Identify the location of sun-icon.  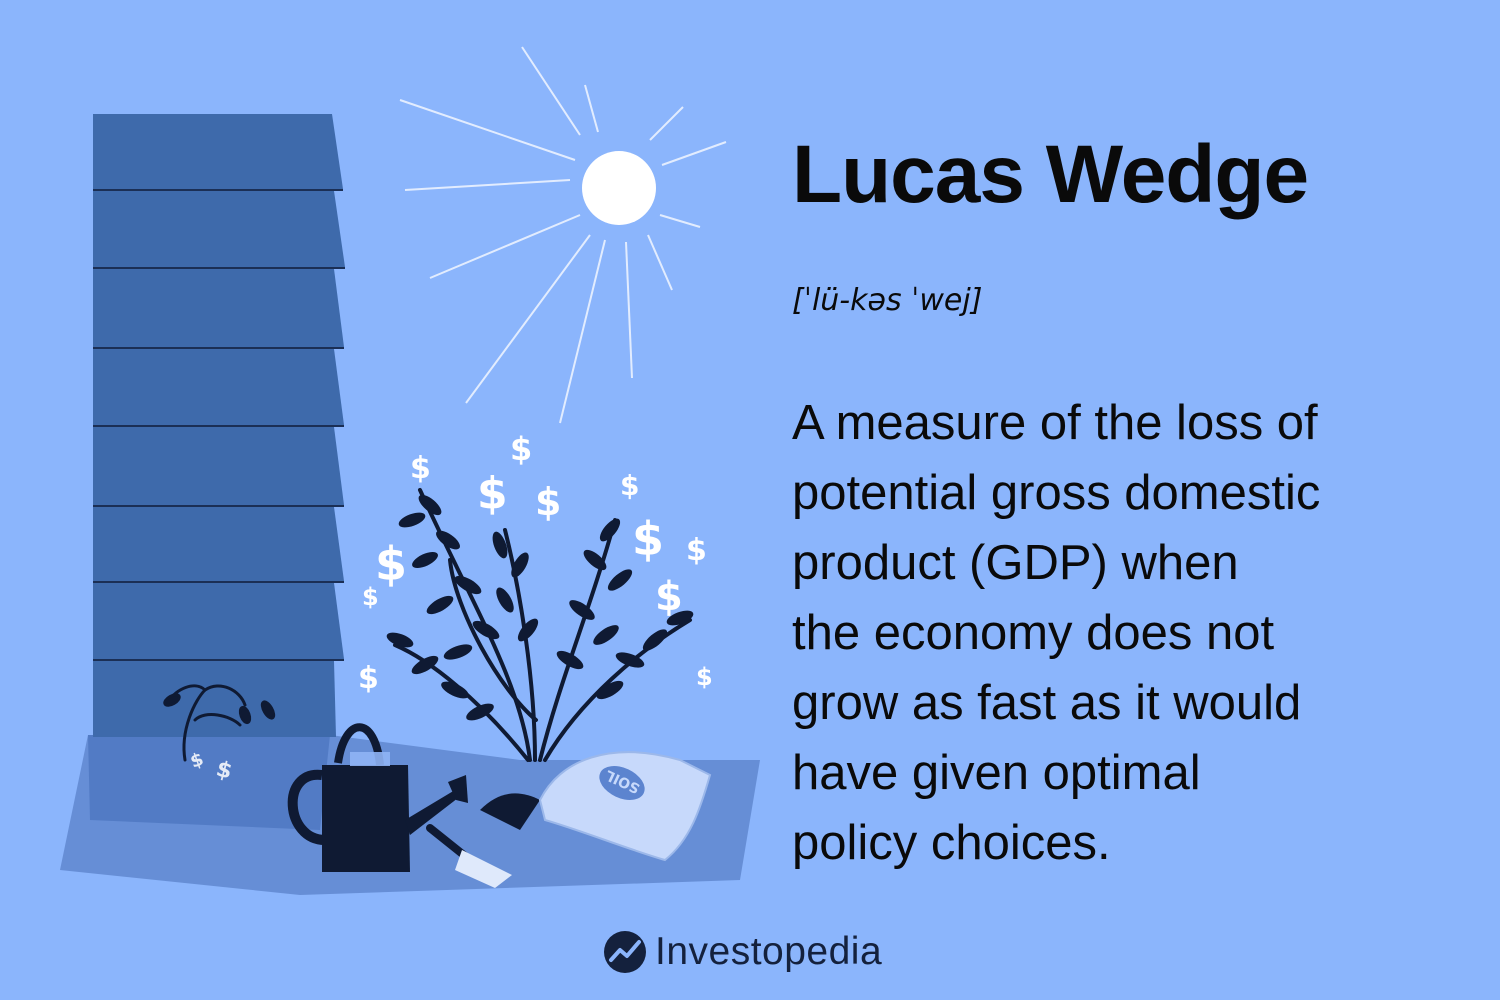
(563, 235).